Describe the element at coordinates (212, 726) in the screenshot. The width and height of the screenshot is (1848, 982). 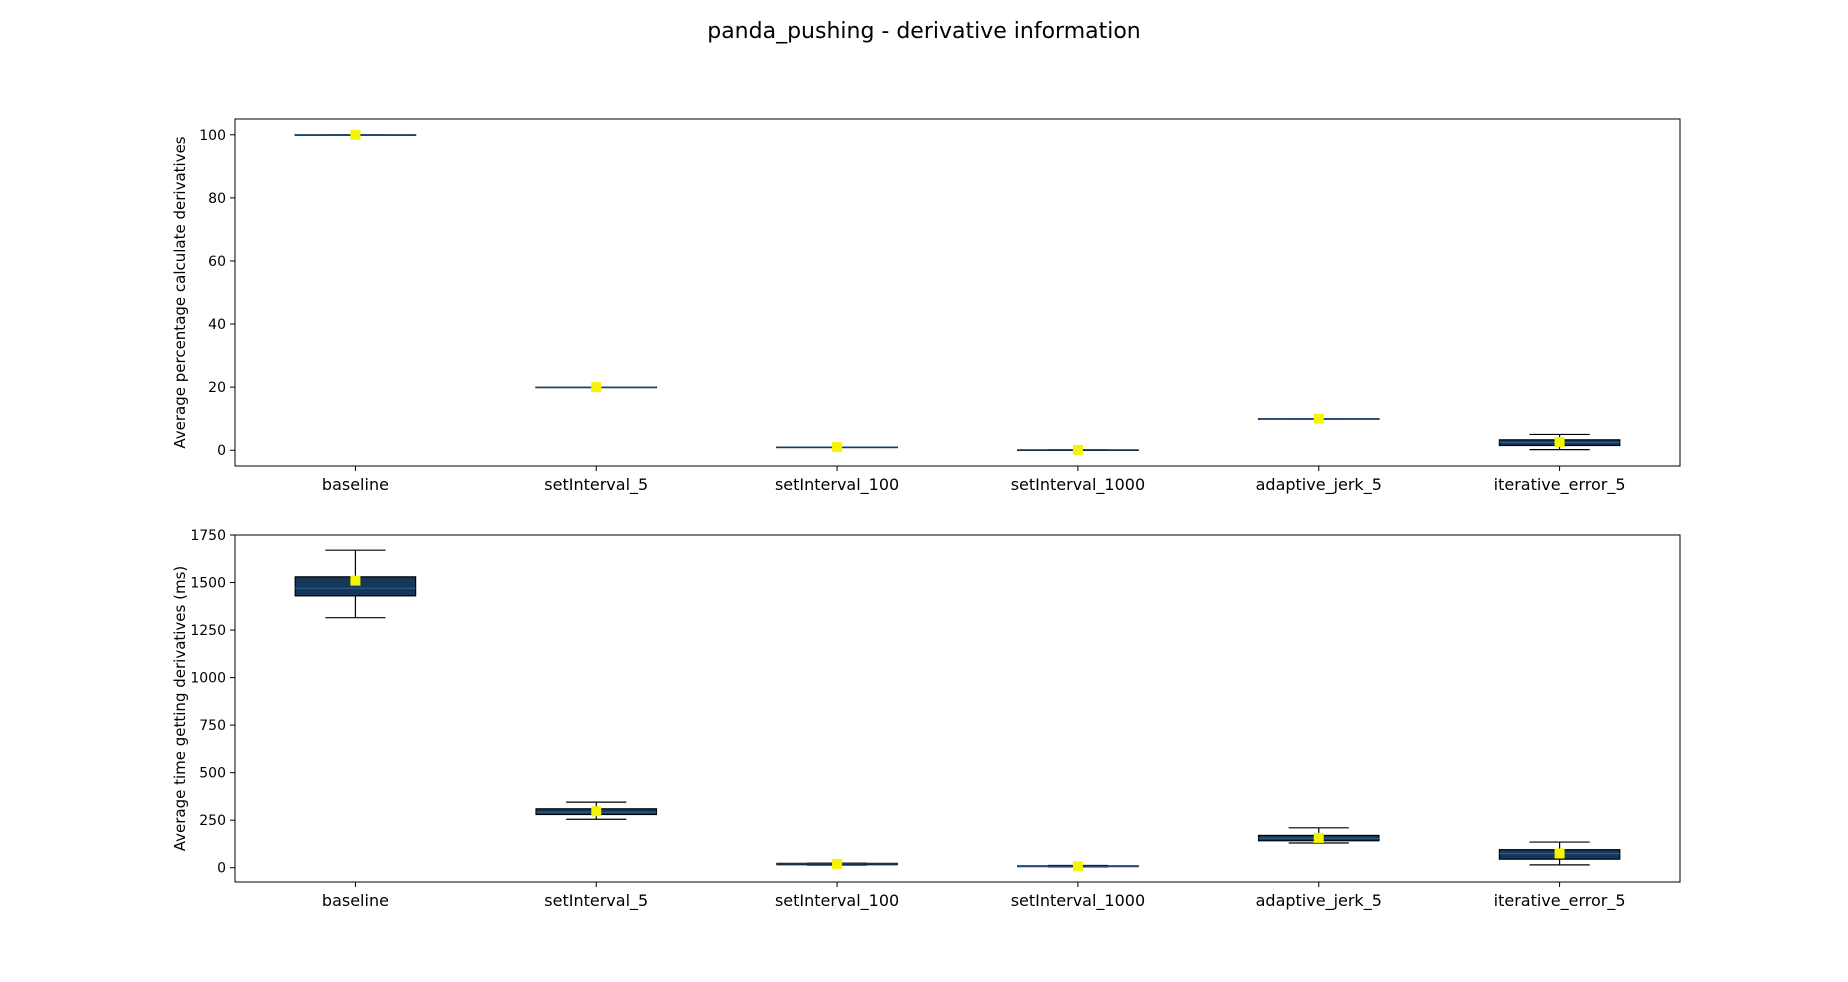
I see `y-tick-label: 750` at that location.